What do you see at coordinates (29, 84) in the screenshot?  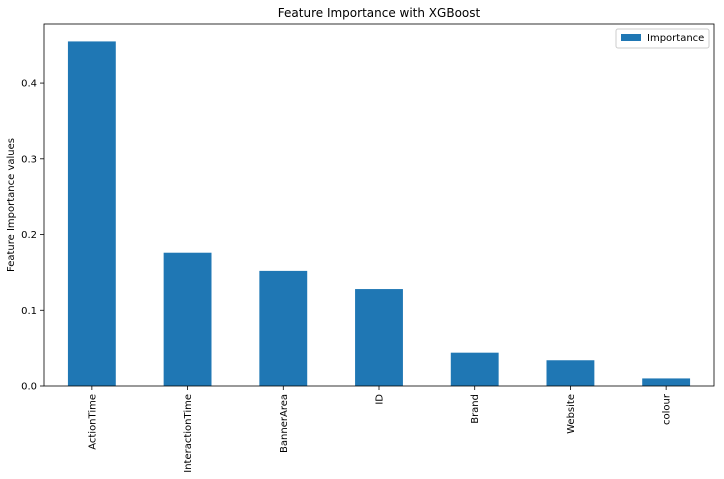 I see `y-tick-label: 0.4` at bounding box center [29, 84].